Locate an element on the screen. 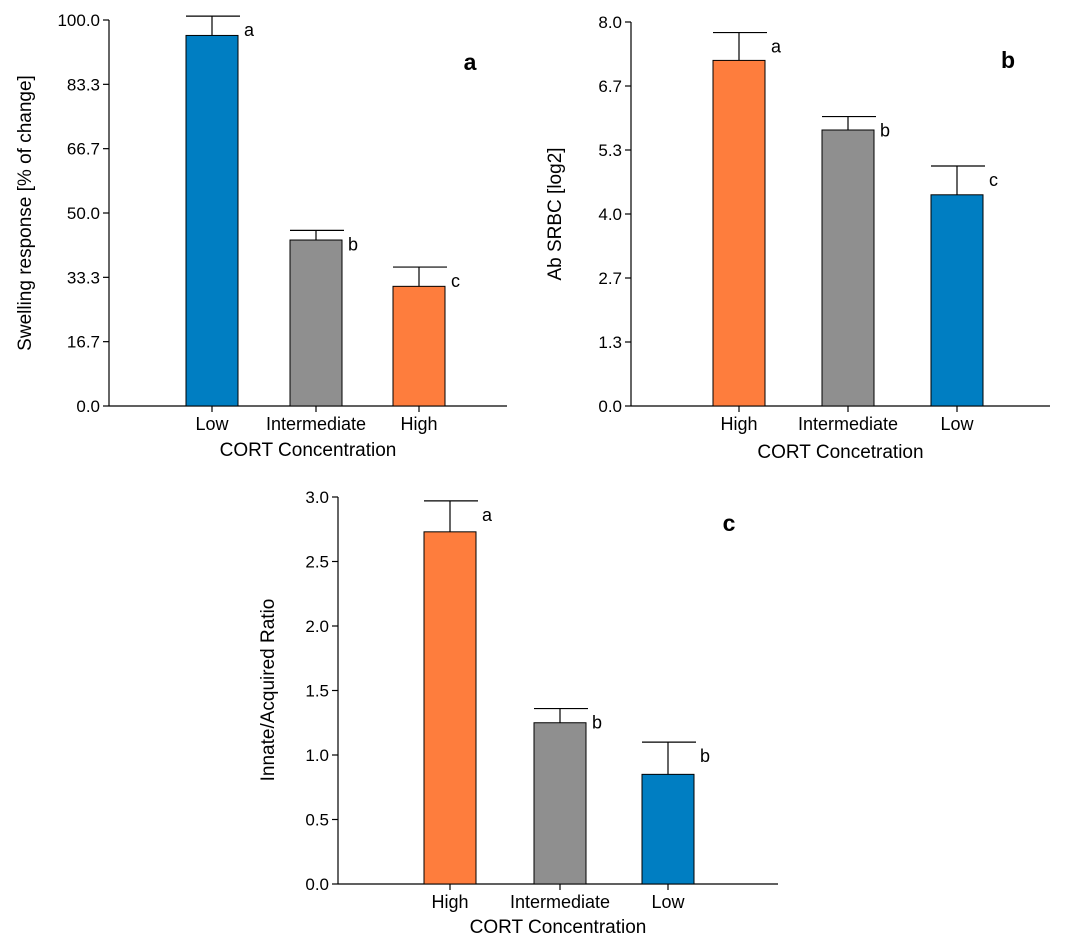 The width and height of the screenshot is (1073, 936). y-tick-label: 3.0 is located at coordinates (317, 497).